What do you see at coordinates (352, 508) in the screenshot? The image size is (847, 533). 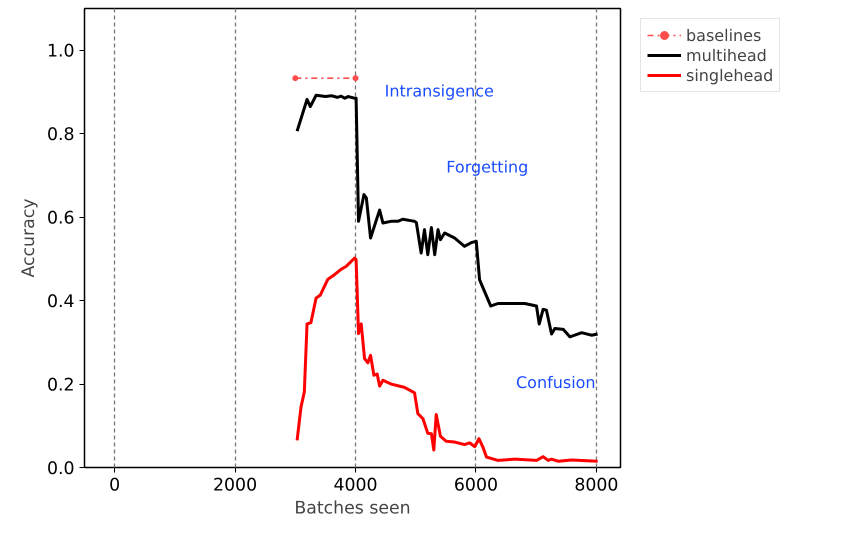 I see `x-axis-title: Batches seen` at bounding box center [352, 508].